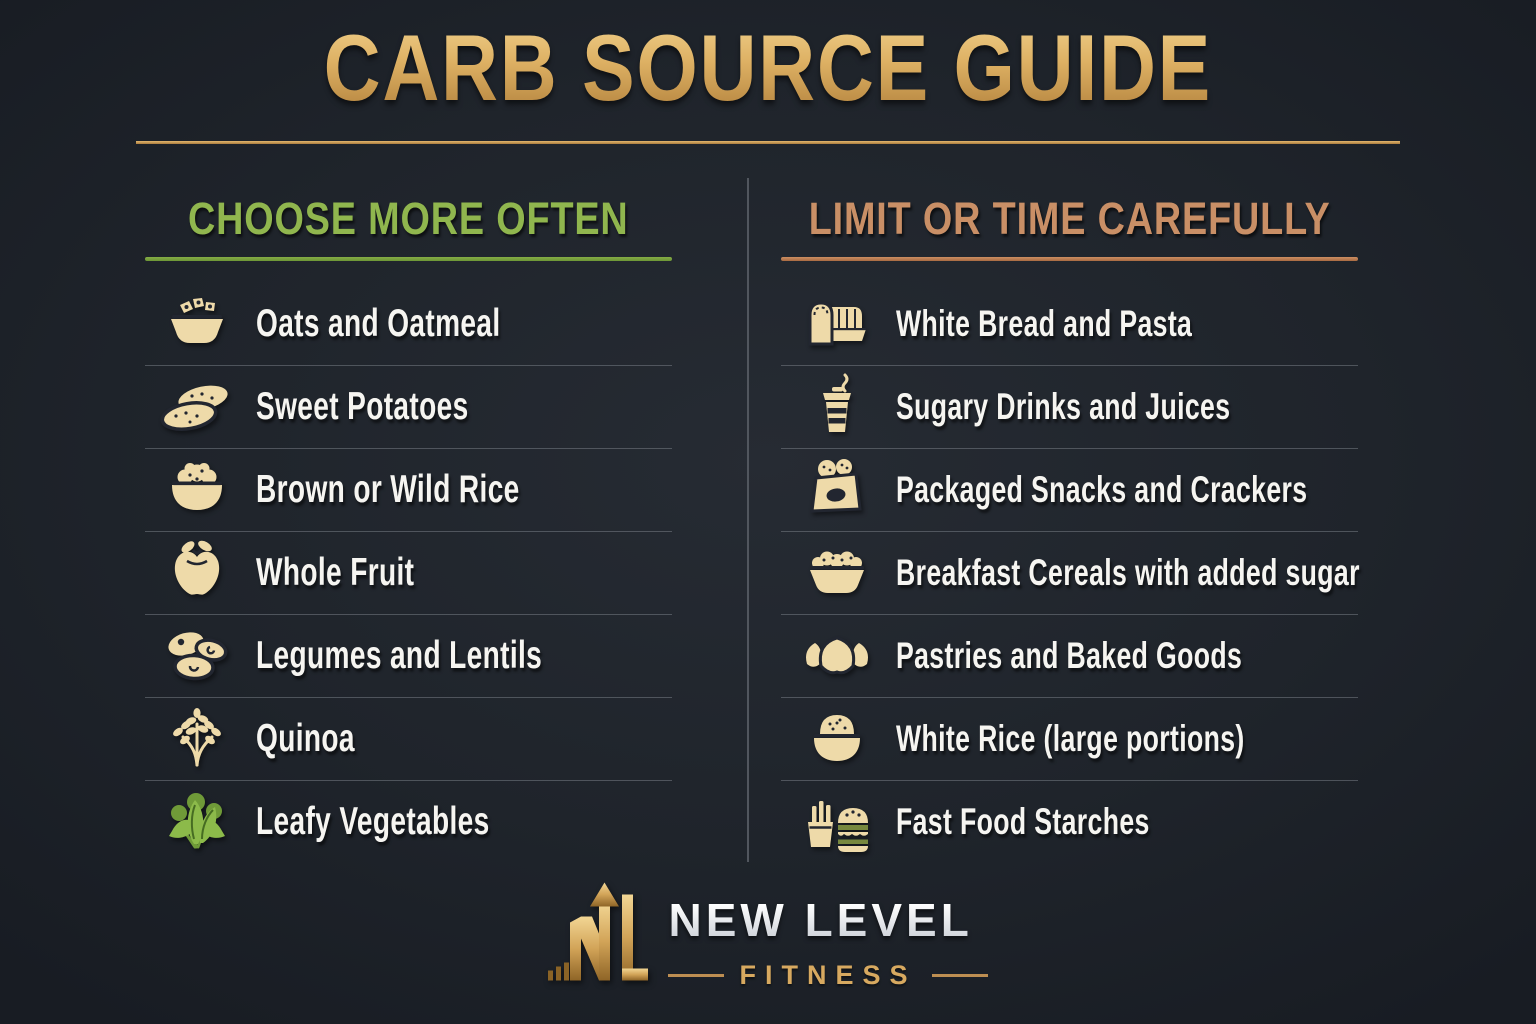 Image resolution: width=1536 pixels, height=1024 pixels. I want to click on column-divider, so click(748, 520).